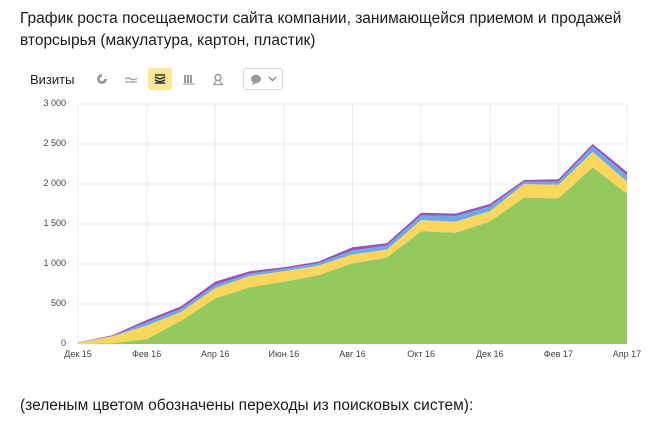  I want to click on map-pin-icon, so click(218, 79).